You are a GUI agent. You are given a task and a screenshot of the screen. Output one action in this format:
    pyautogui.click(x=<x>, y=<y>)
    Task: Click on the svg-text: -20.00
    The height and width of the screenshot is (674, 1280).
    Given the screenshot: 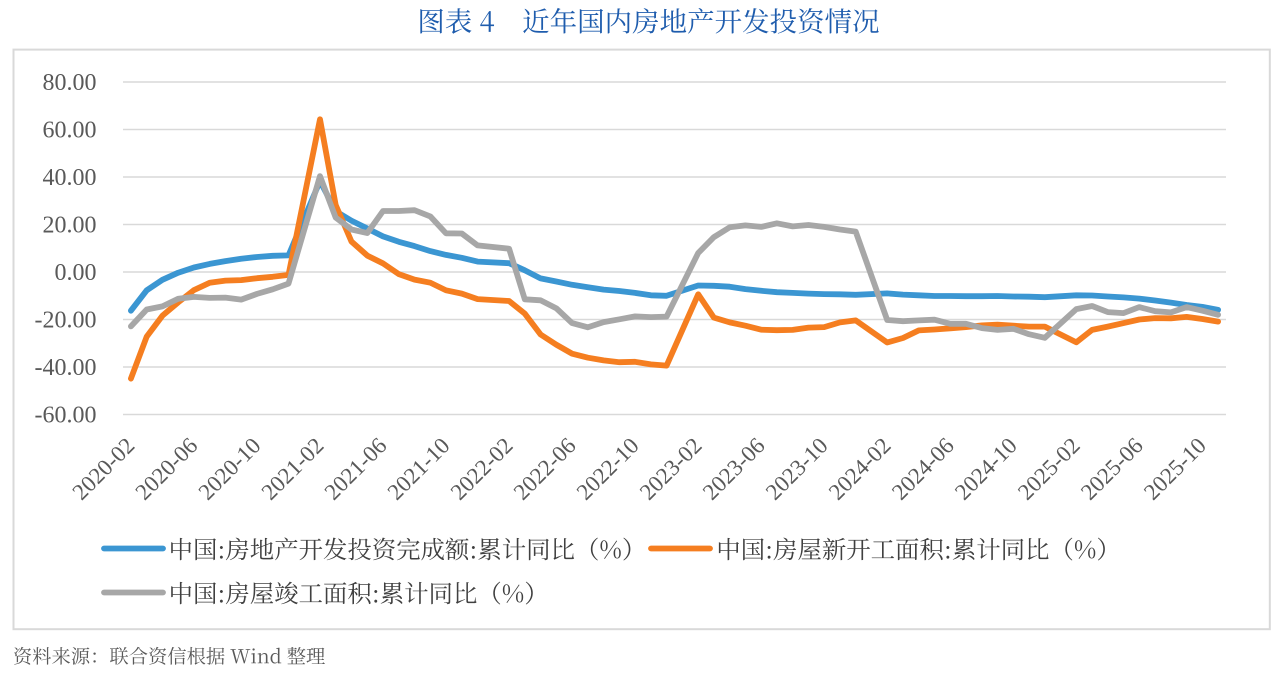 What is the action you would take?
    pyautogui.click(x=66, y=321)
    